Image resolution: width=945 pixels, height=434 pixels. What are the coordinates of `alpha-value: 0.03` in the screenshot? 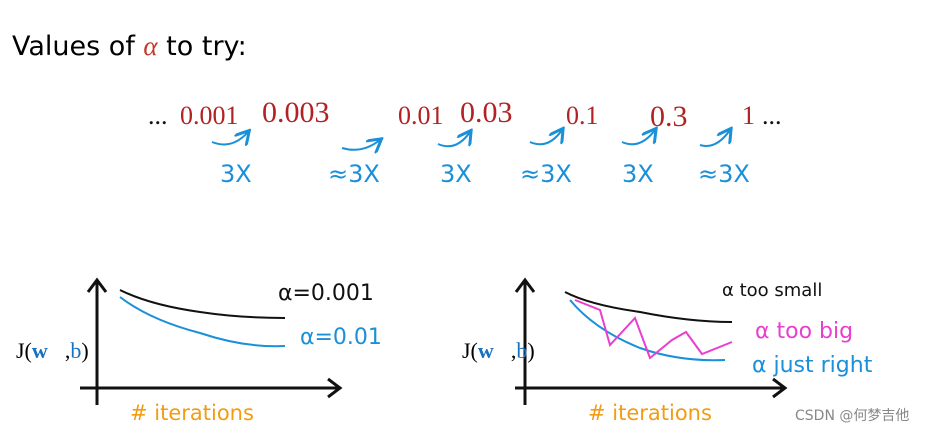 It's located at (486, 112).